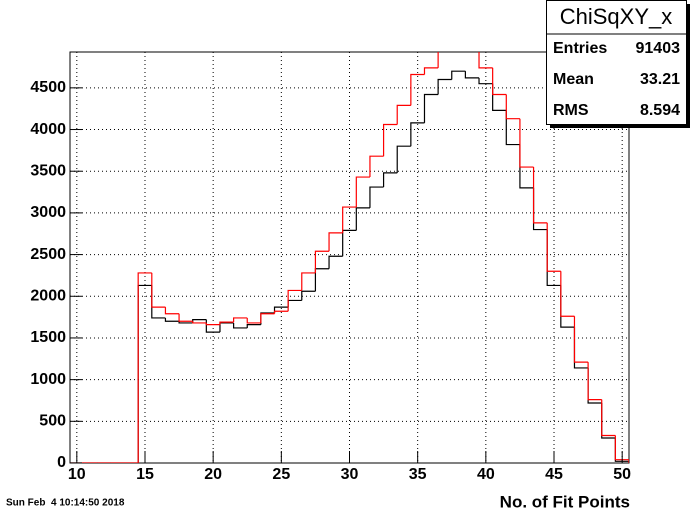 The width and height of the screenshot is (700, 514). I want to click on y-tick-label: 4500, so click(48, 87).